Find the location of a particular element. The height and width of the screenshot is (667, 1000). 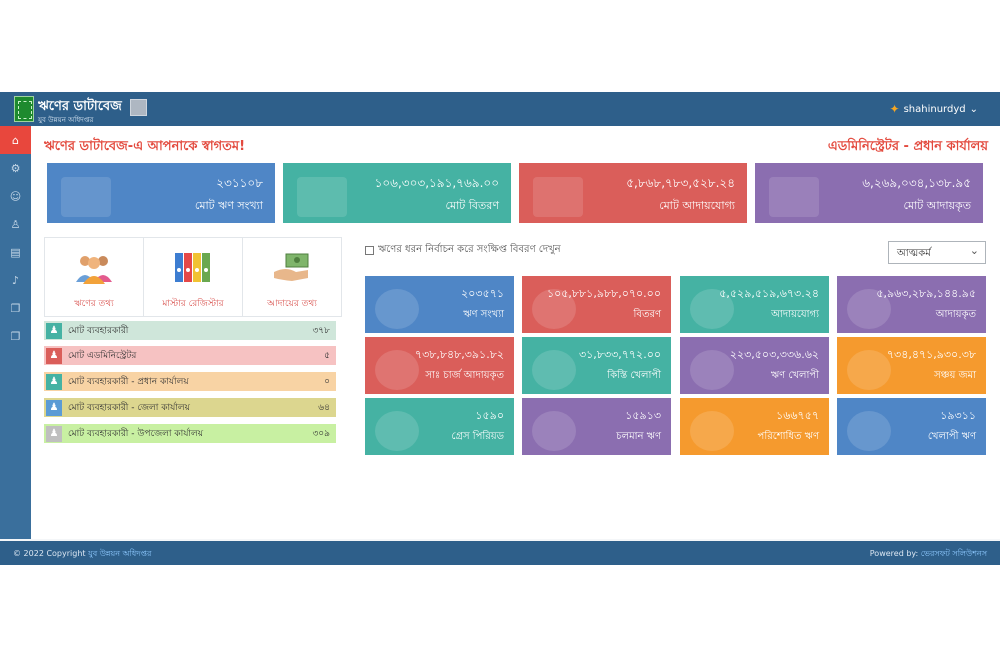

anchor-icon is located at coordinates (554, 370).